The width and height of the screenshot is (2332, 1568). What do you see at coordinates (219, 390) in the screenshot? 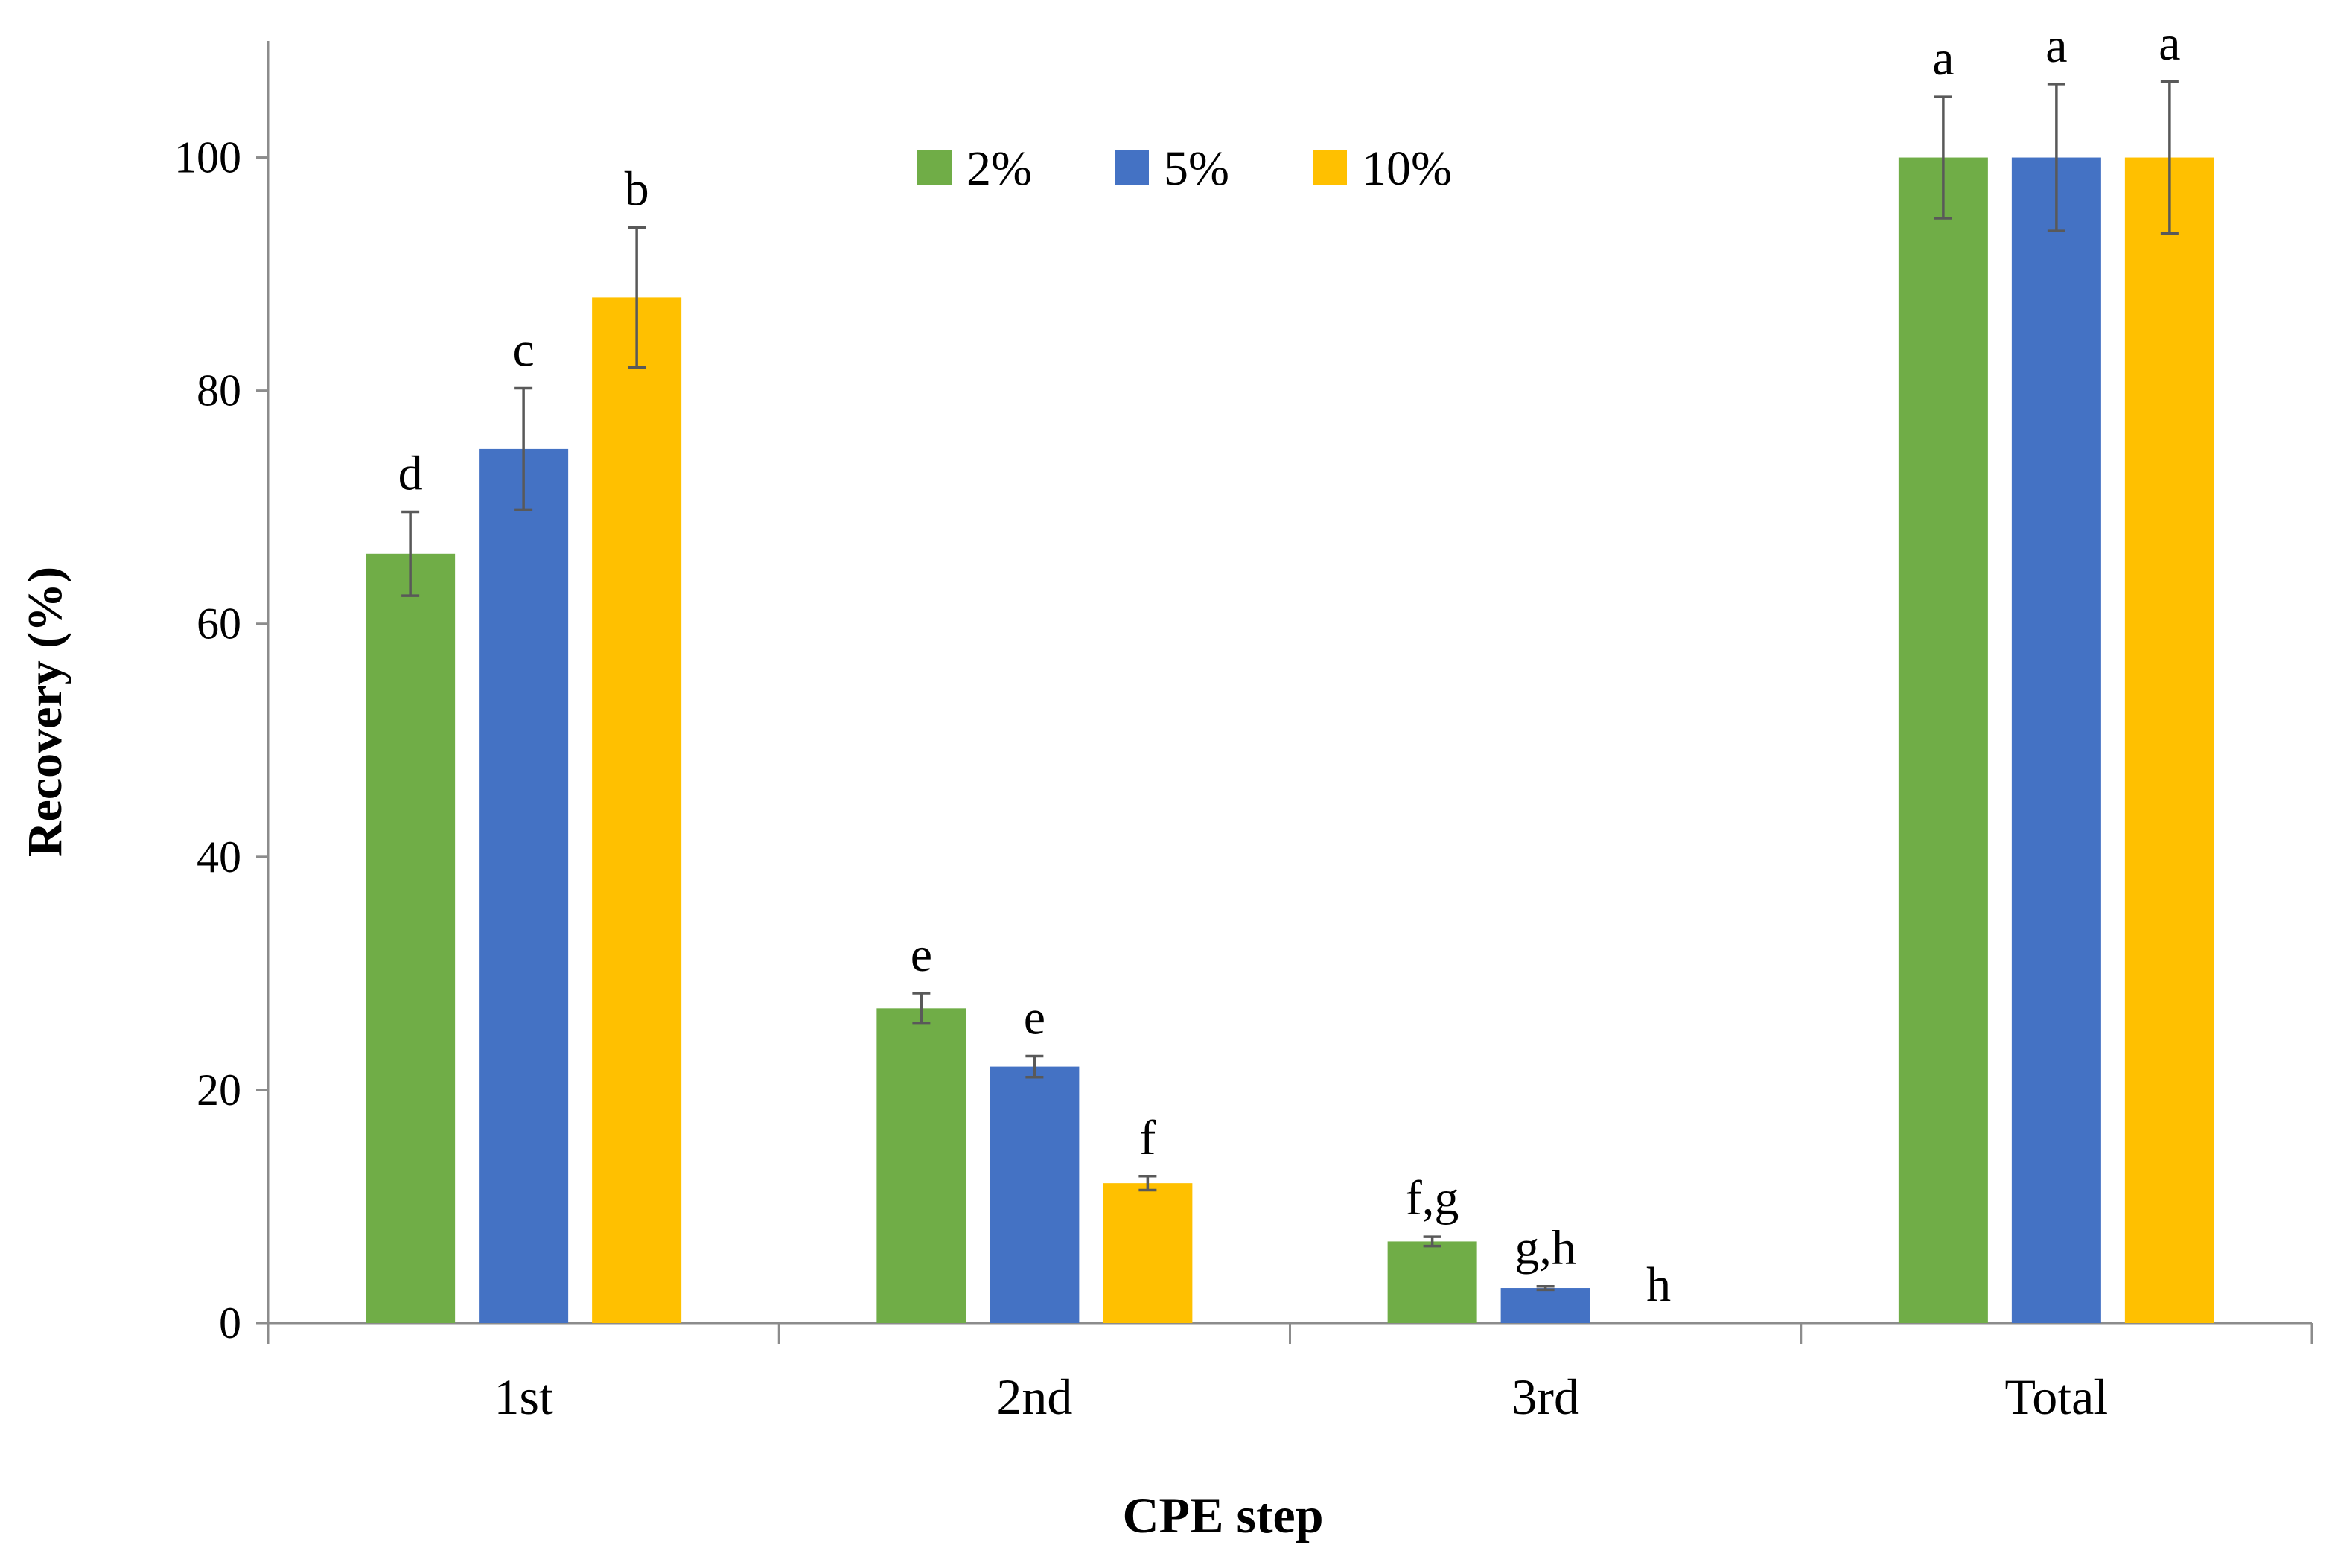
I see `y-tick-label: 80` at bounding box center [219, 390].